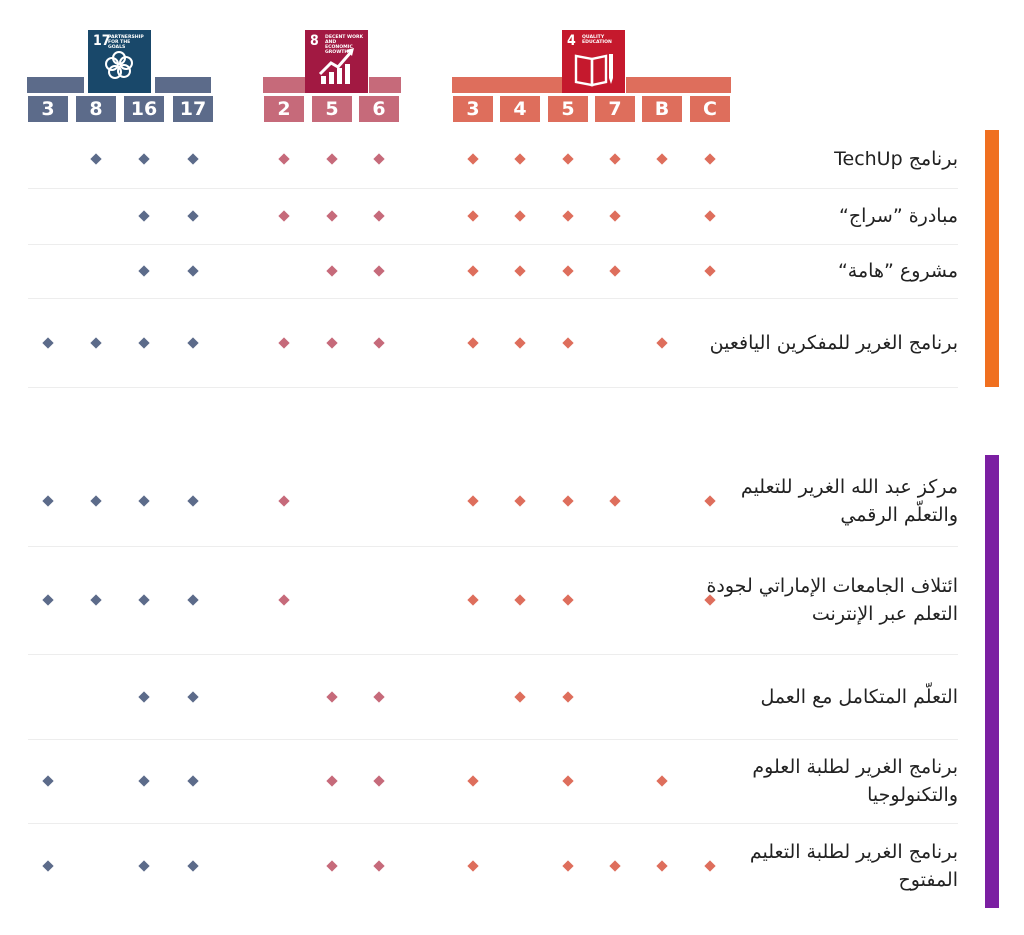 The image size is (1024, 935). What do you see at coordinates (126, 42) in the screenshot?
I see `goal-title: PARTNERSHIP FOR THE GOALS` at bounding box center [126, 42].